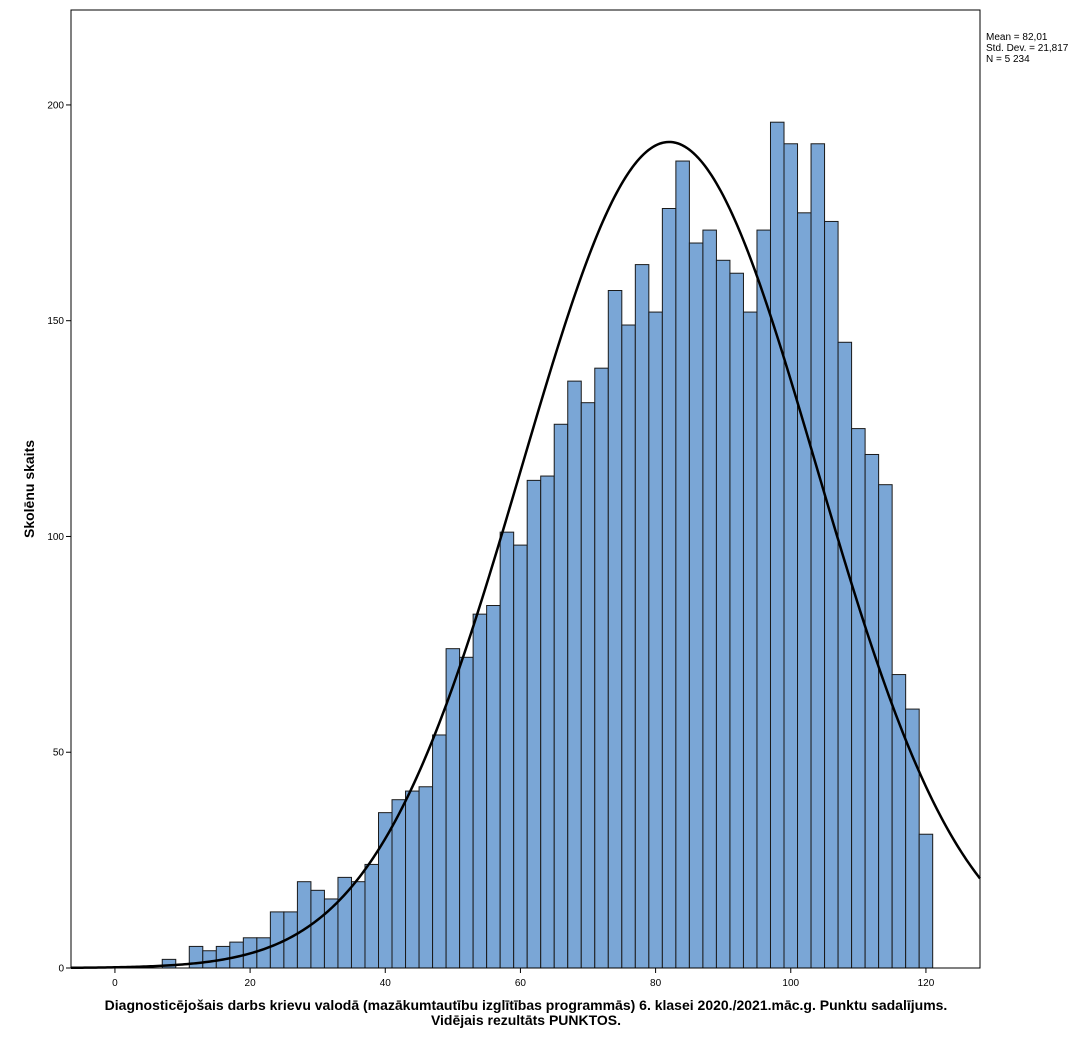 The image size is (1088, 1046). I want to click on y-tick-label: 0, so click(61, 969).